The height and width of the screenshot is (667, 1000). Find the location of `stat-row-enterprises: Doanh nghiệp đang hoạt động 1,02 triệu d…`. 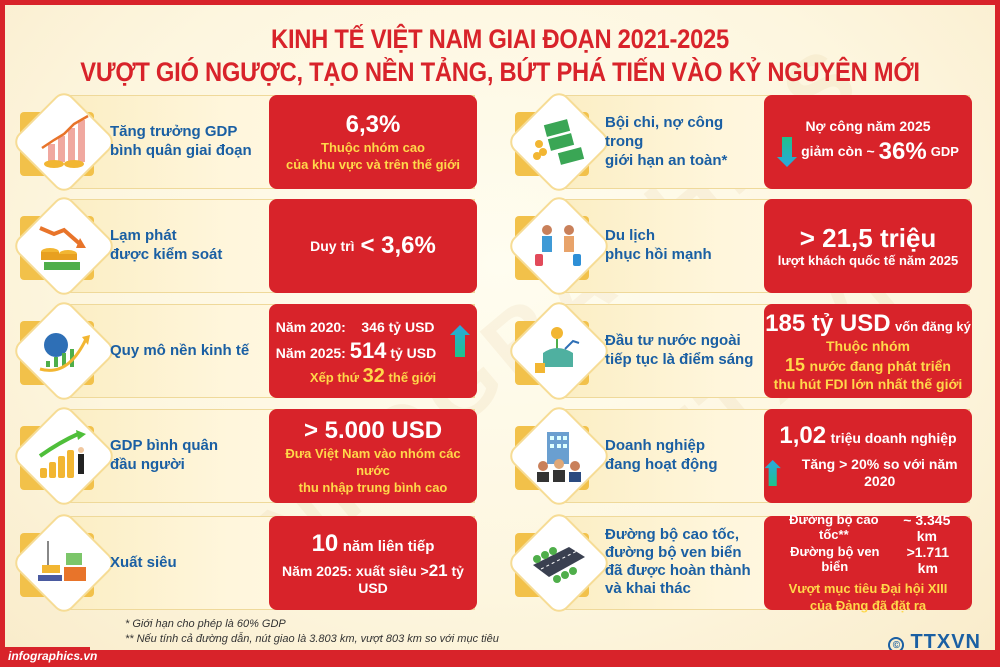

stat-row-enterprises: Doanh nghiệp đang hoạt động 1,02 triệu d… is located at coordinates (739, 456).